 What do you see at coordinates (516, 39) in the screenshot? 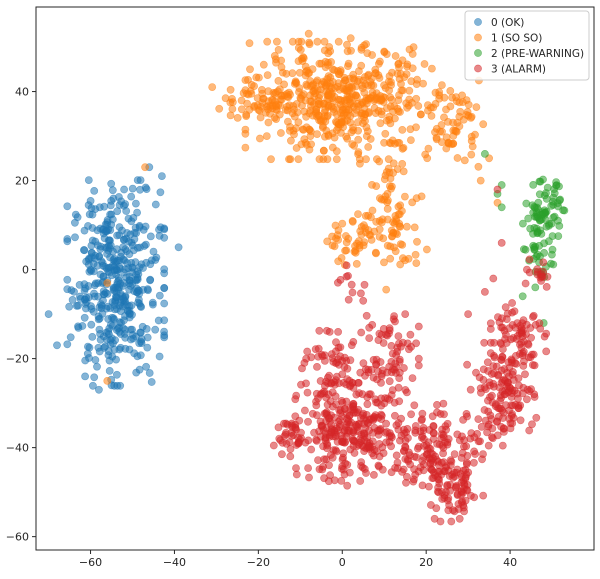
I see `legend-label: 1 (SO SO)` at bounding box center [516, 39].